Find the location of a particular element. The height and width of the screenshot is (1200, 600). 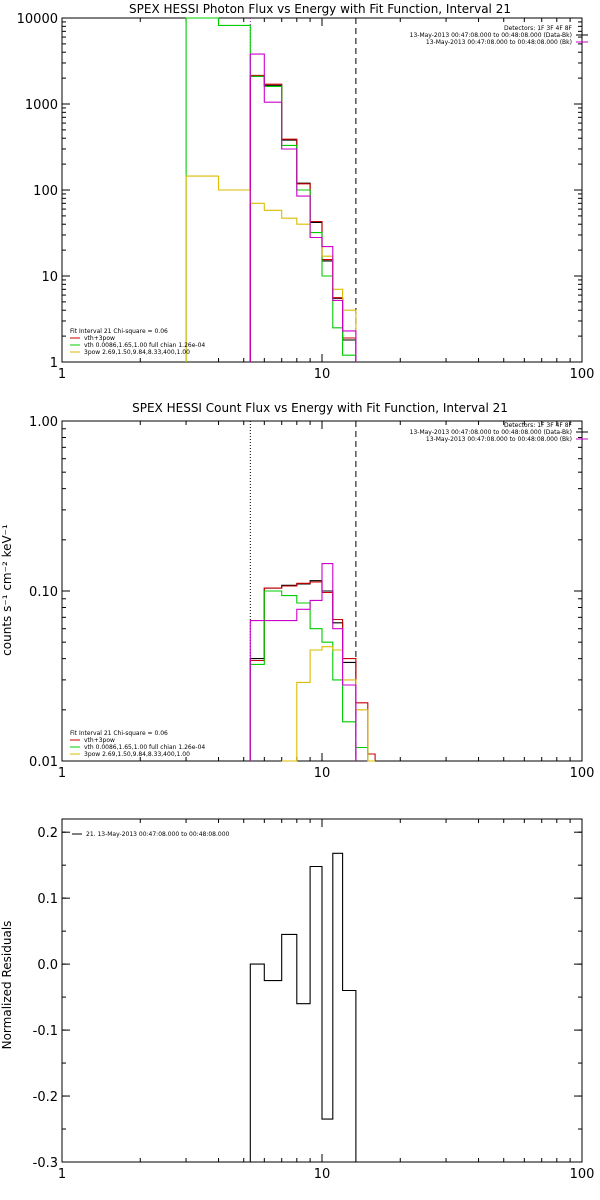

y-tick-label: 10000 is located at coordinates (37, 19).